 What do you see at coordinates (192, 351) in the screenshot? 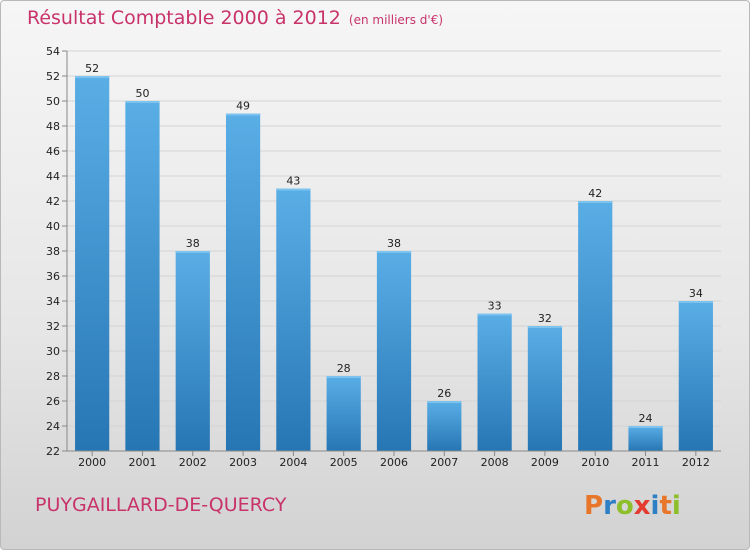
I see `bar-2002` at bounding box center [192, 351].